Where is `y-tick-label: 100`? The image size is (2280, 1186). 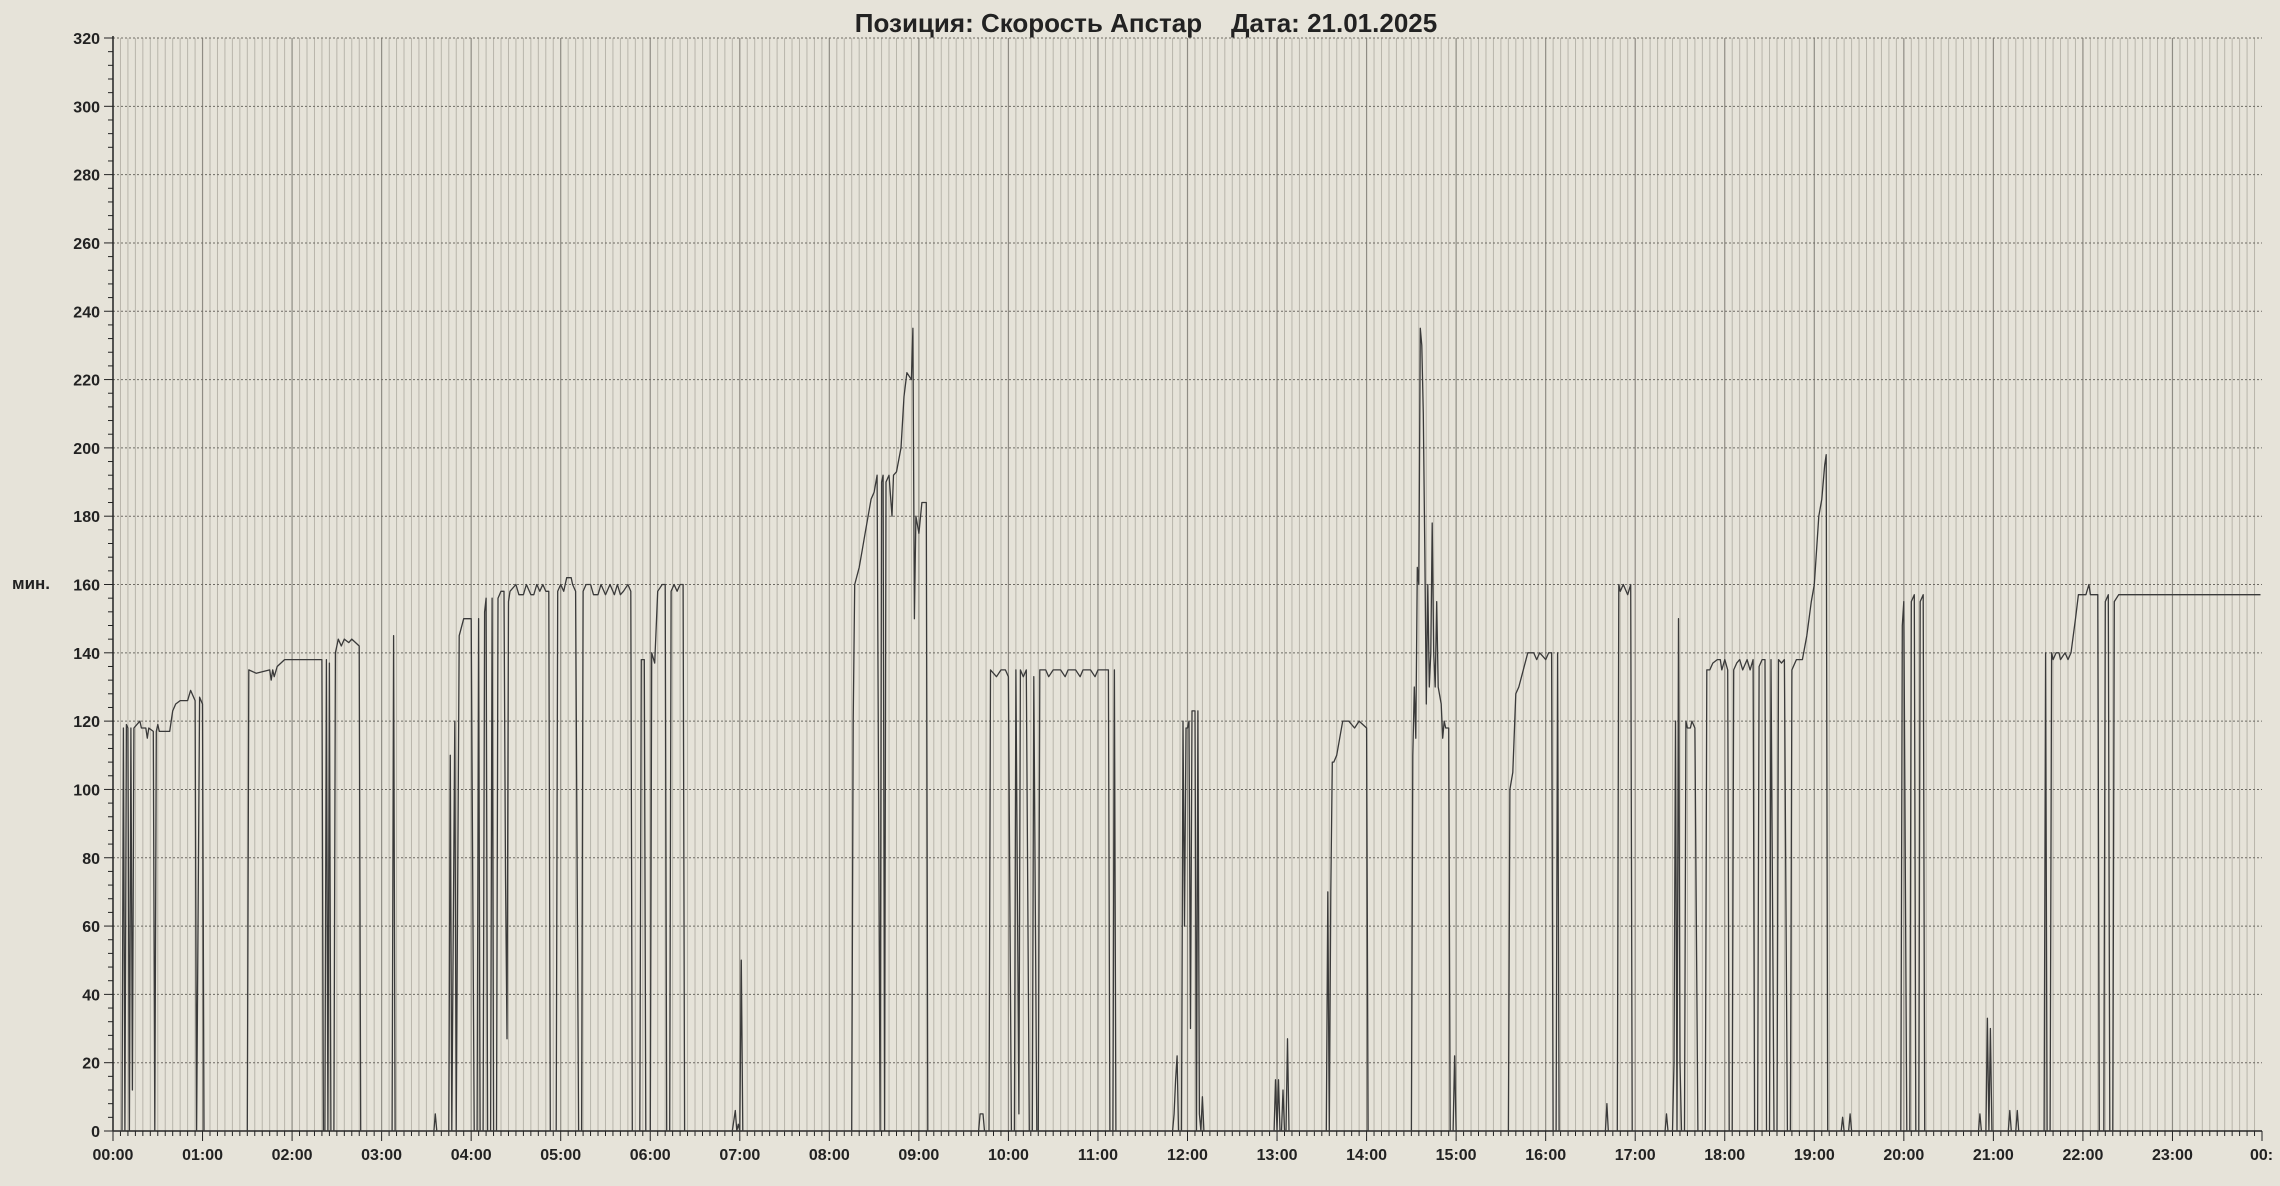
y-tick-label: 100 is located at coordinates (86, 790).